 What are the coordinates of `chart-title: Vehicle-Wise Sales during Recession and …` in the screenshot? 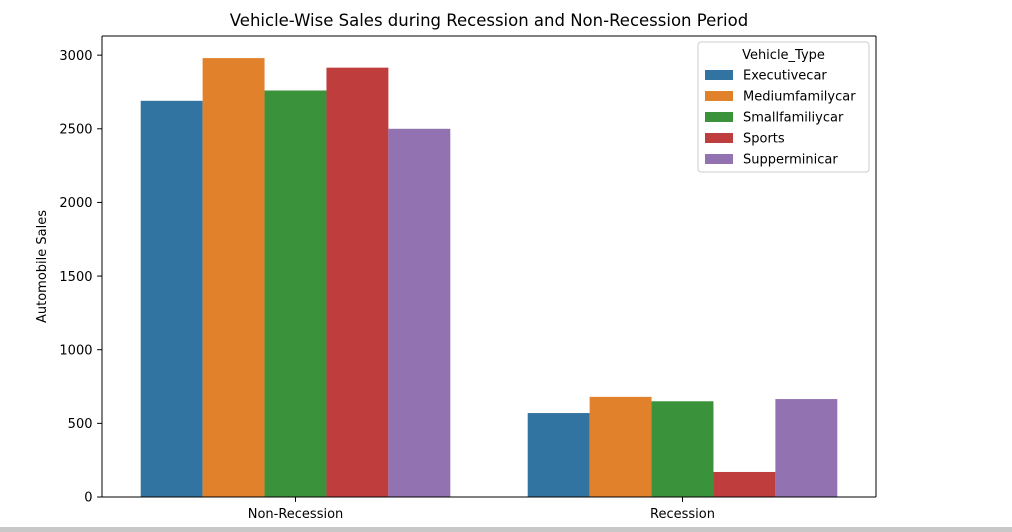 It's located at (489, 20).